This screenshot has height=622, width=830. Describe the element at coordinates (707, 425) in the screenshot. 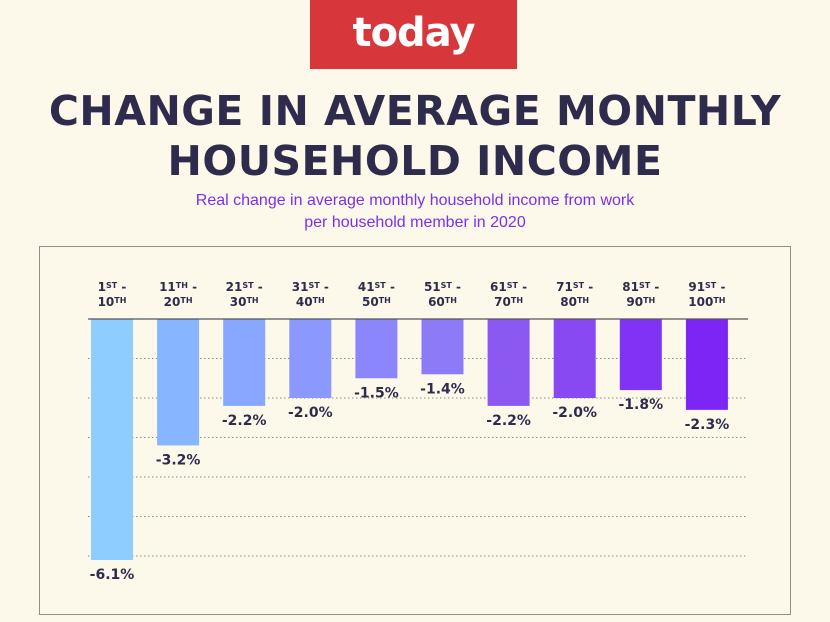

I see `value-label: -2.3%` at that location.